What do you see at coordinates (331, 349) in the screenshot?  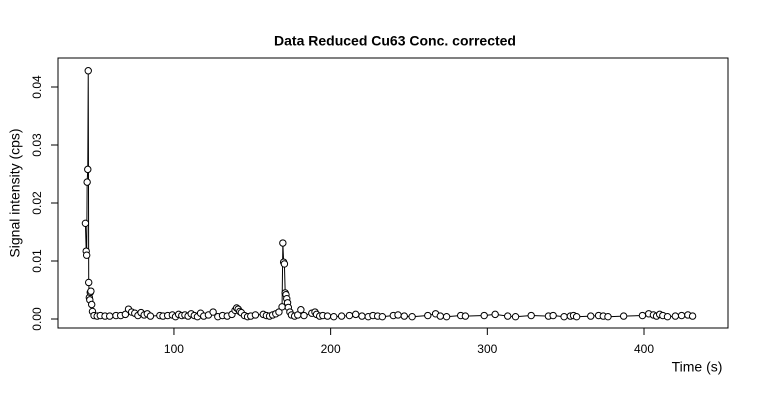 I see `x-tick-label: 200` at bounding box center [331, 349].